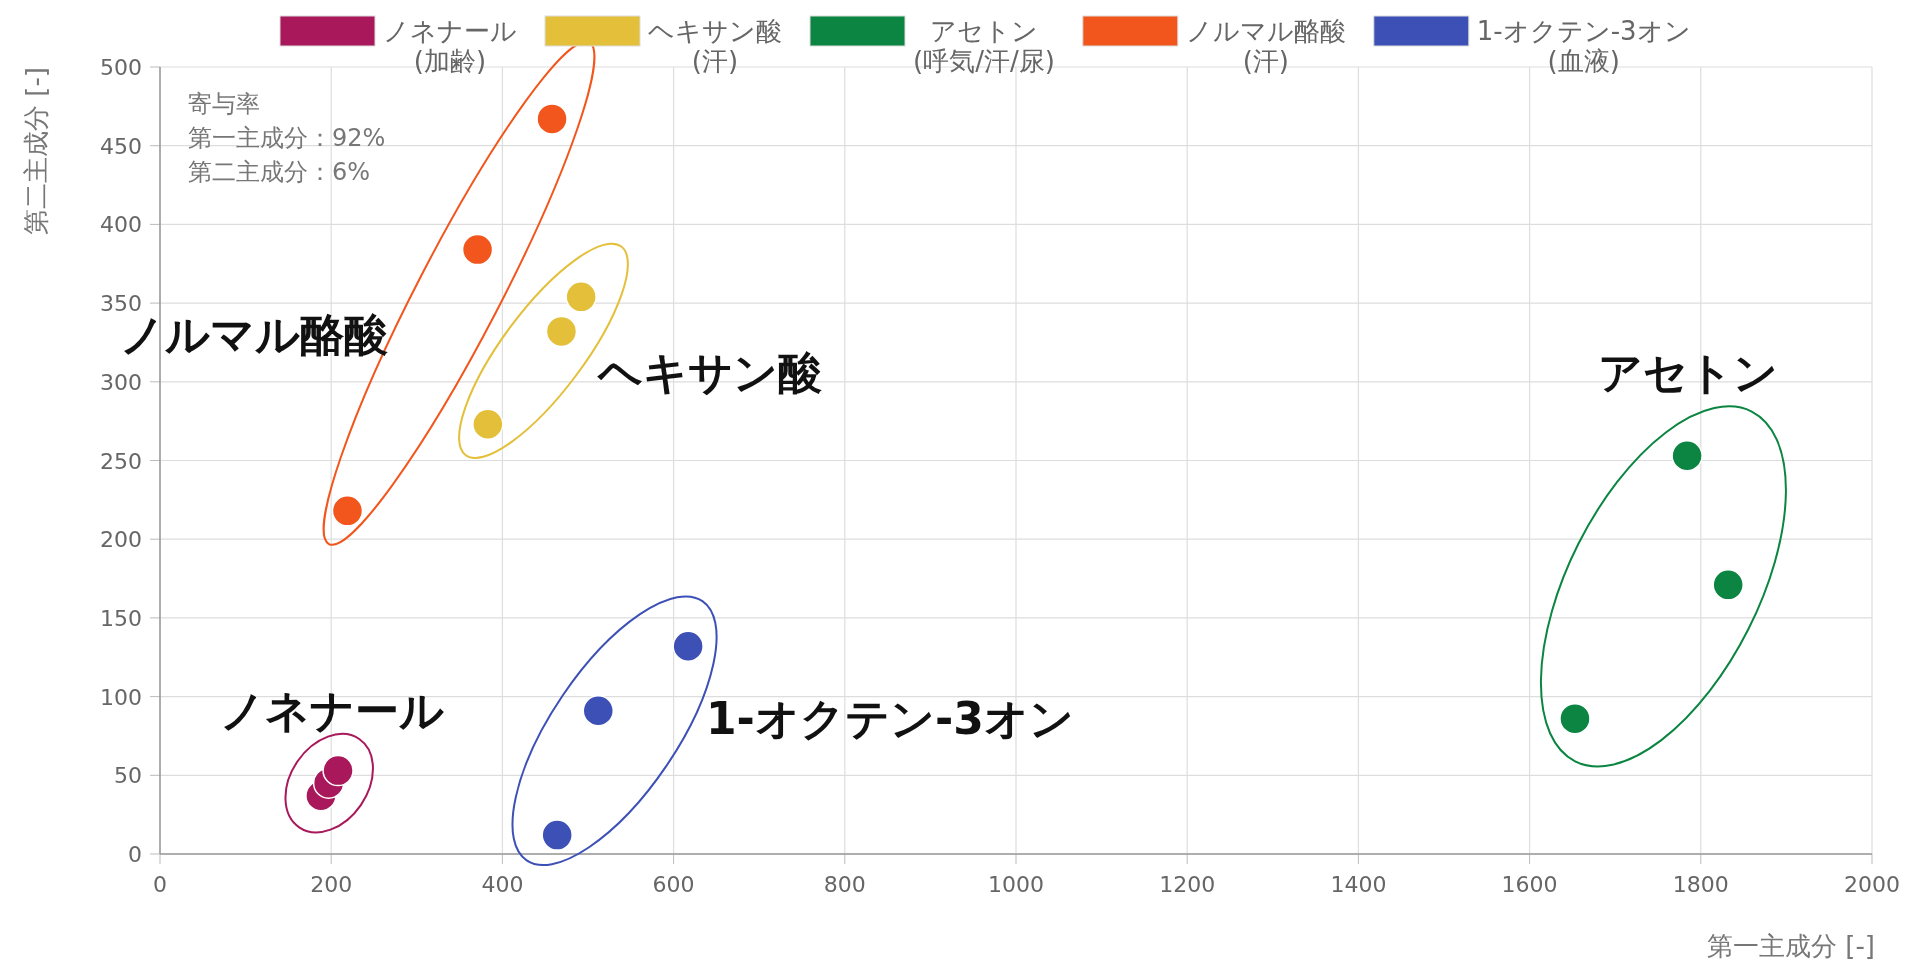 The height and width of the screenshot is (965, 1910). Describe the element at coordinates (844, 884) in the screenshot. I see `x-tick-label: 800` at that location.